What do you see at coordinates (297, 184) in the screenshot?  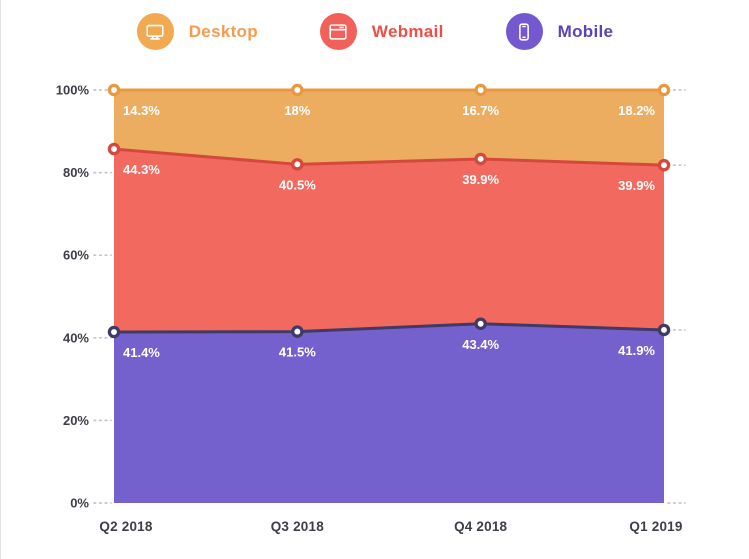 I see `data-label-webmail: 40.5%` at bounding box center [297, 184].